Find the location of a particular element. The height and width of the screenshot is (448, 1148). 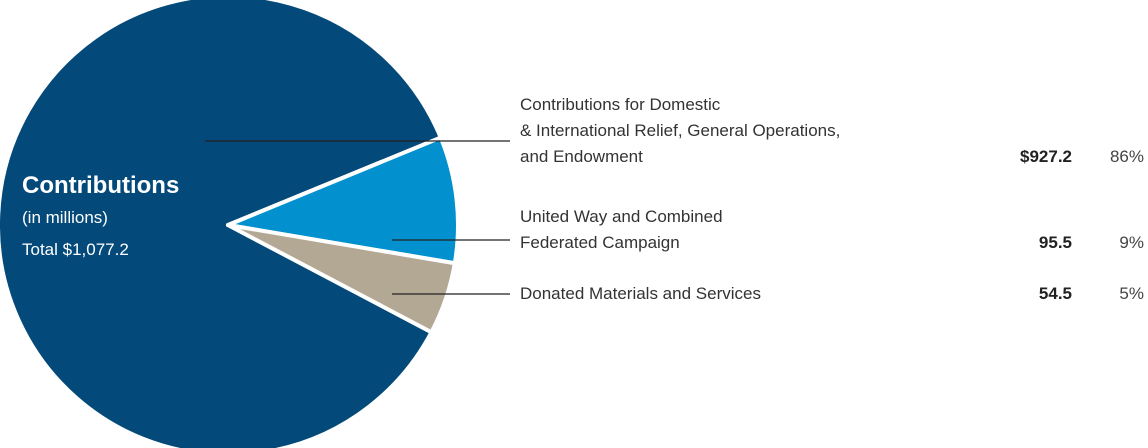

chart-title: Contributions is located at coordinates (101, 185).